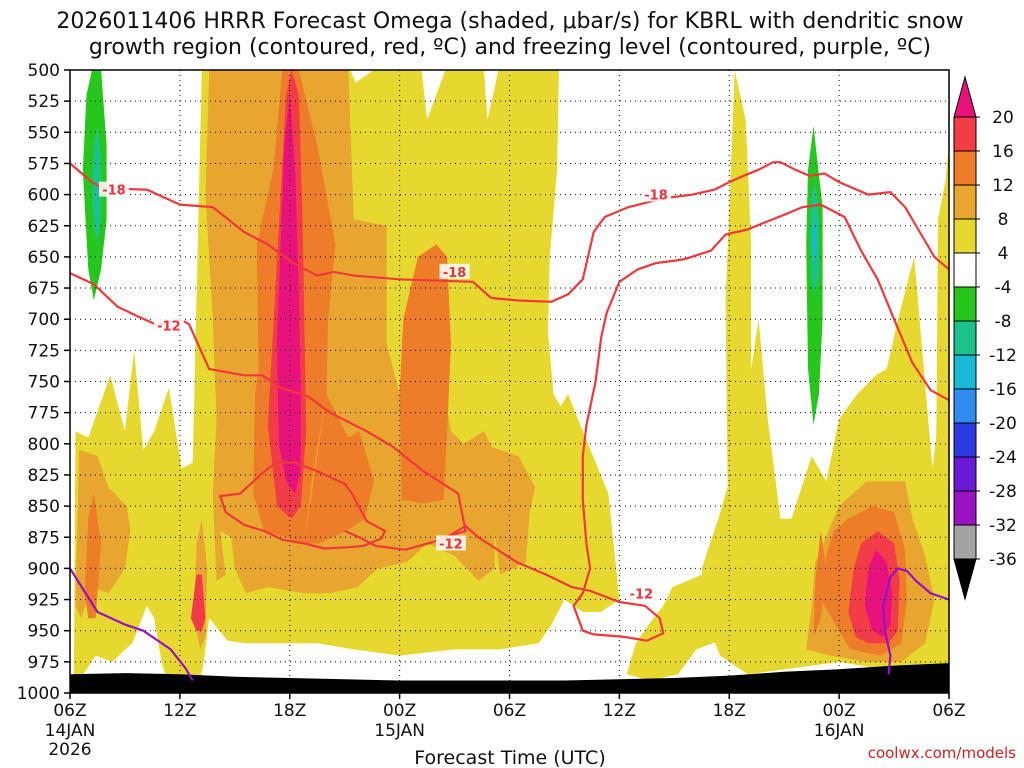 The width and height of the screenshot is (1024, 768). Describe the element at coordinates (44, 507) in the screenshot. I see `y-tick-label: 850` at that location.